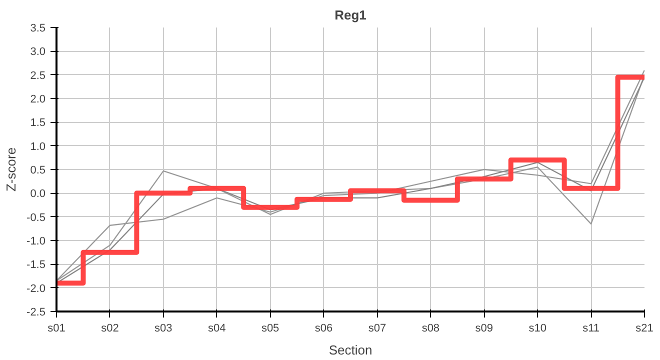 The height and width of the screenshot is (360, 660). What do you see at coordinates (431, 328) in the screenshot?
I see `x-tick-label: s08` at bounding box center [431, 328].